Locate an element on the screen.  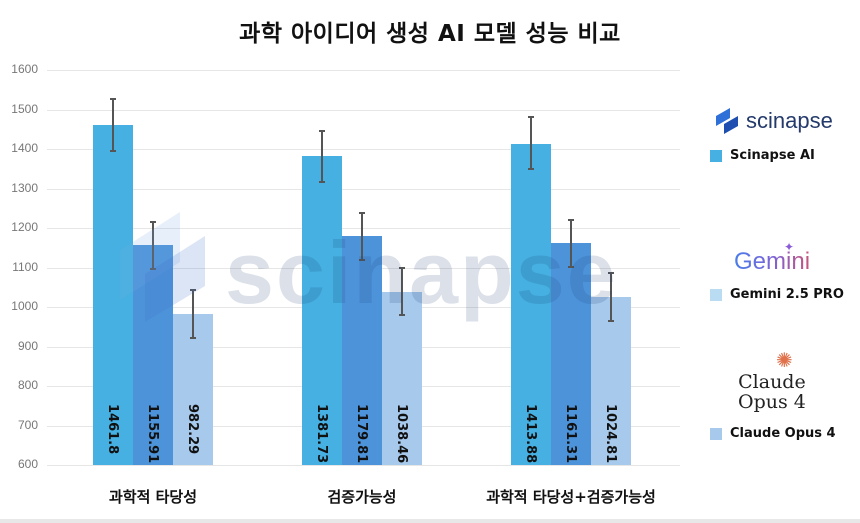
gemini-sparkle-icon: ✦ is located at coordinates (789, 247).